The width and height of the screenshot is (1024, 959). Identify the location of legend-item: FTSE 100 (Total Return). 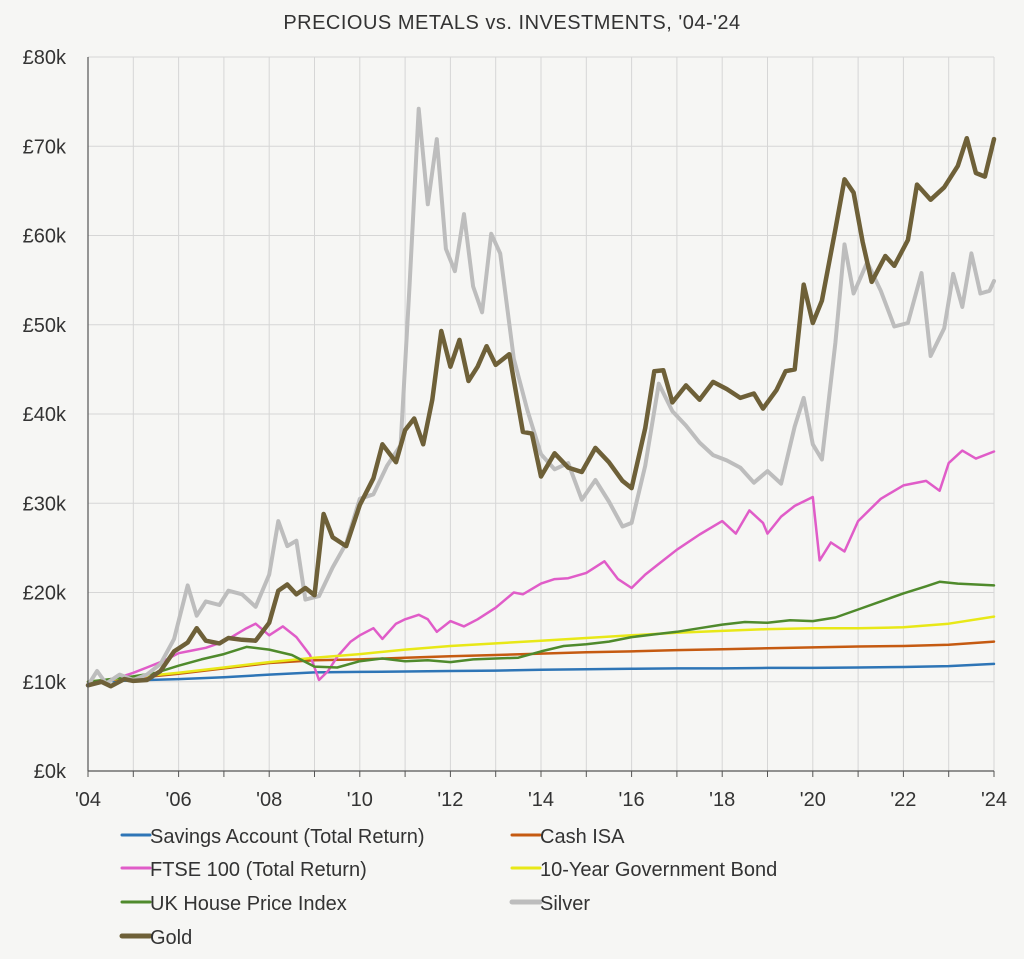
(243, 870).